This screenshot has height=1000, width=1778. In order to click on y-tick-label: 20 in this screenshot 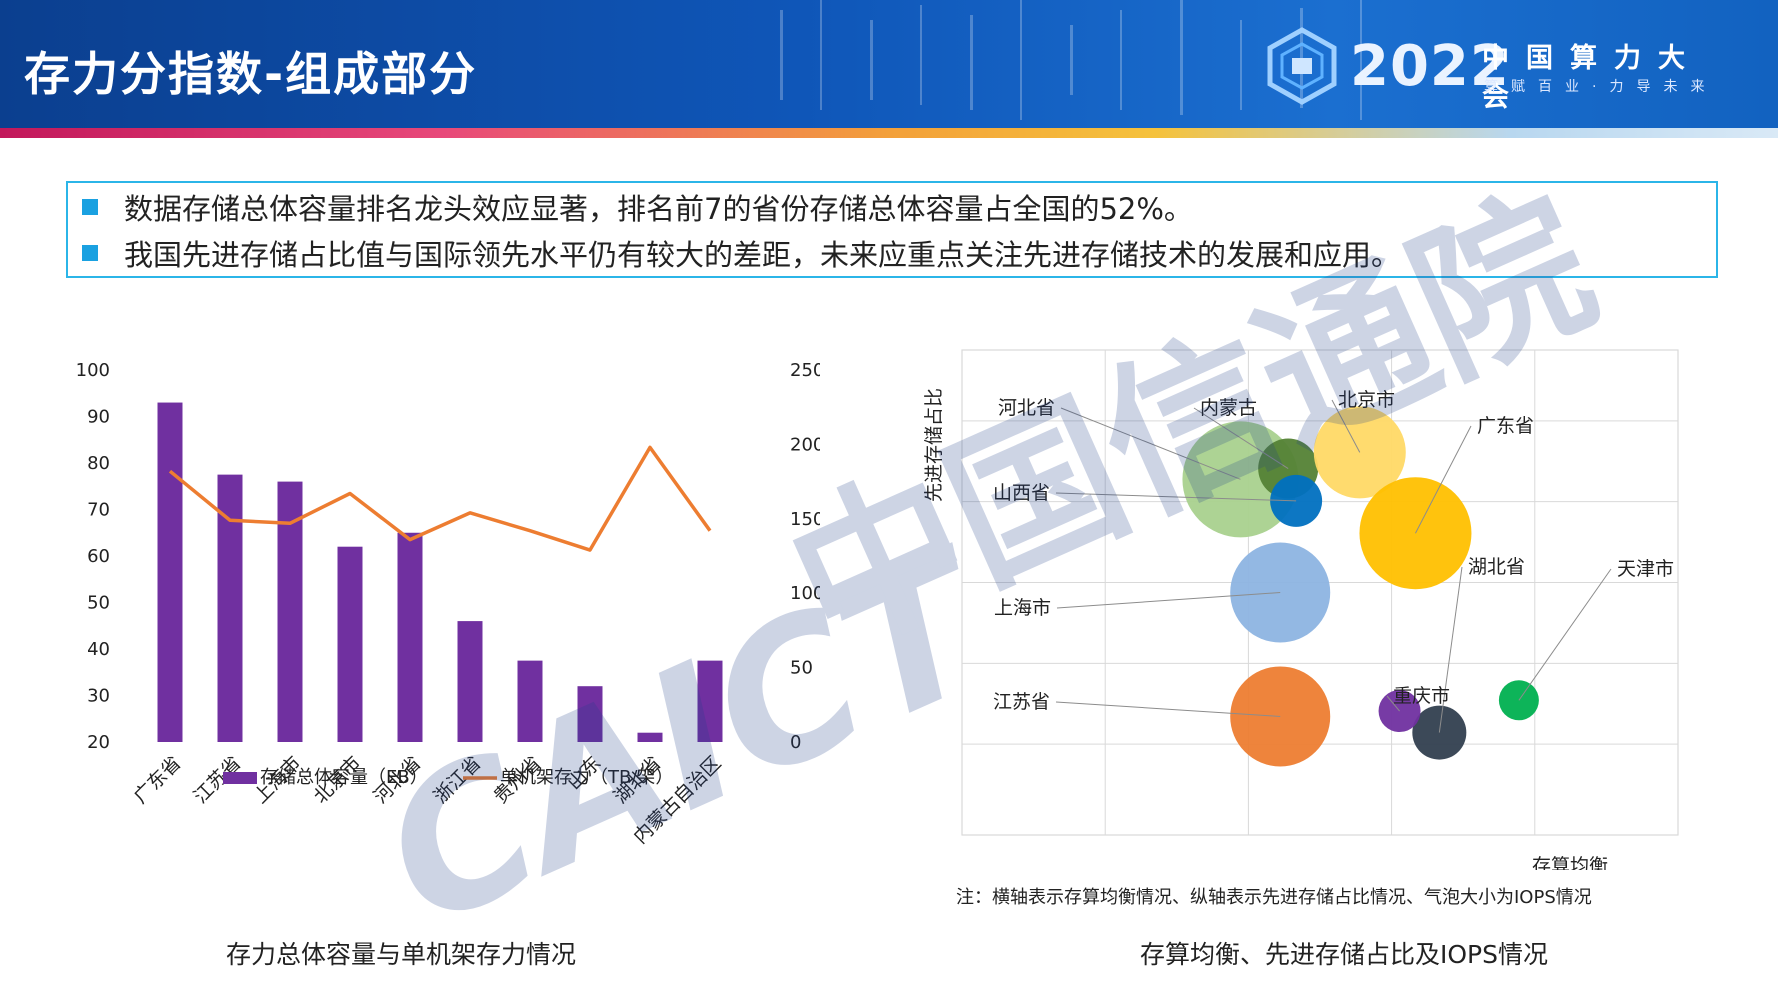, I will do `click(98, 742)`.